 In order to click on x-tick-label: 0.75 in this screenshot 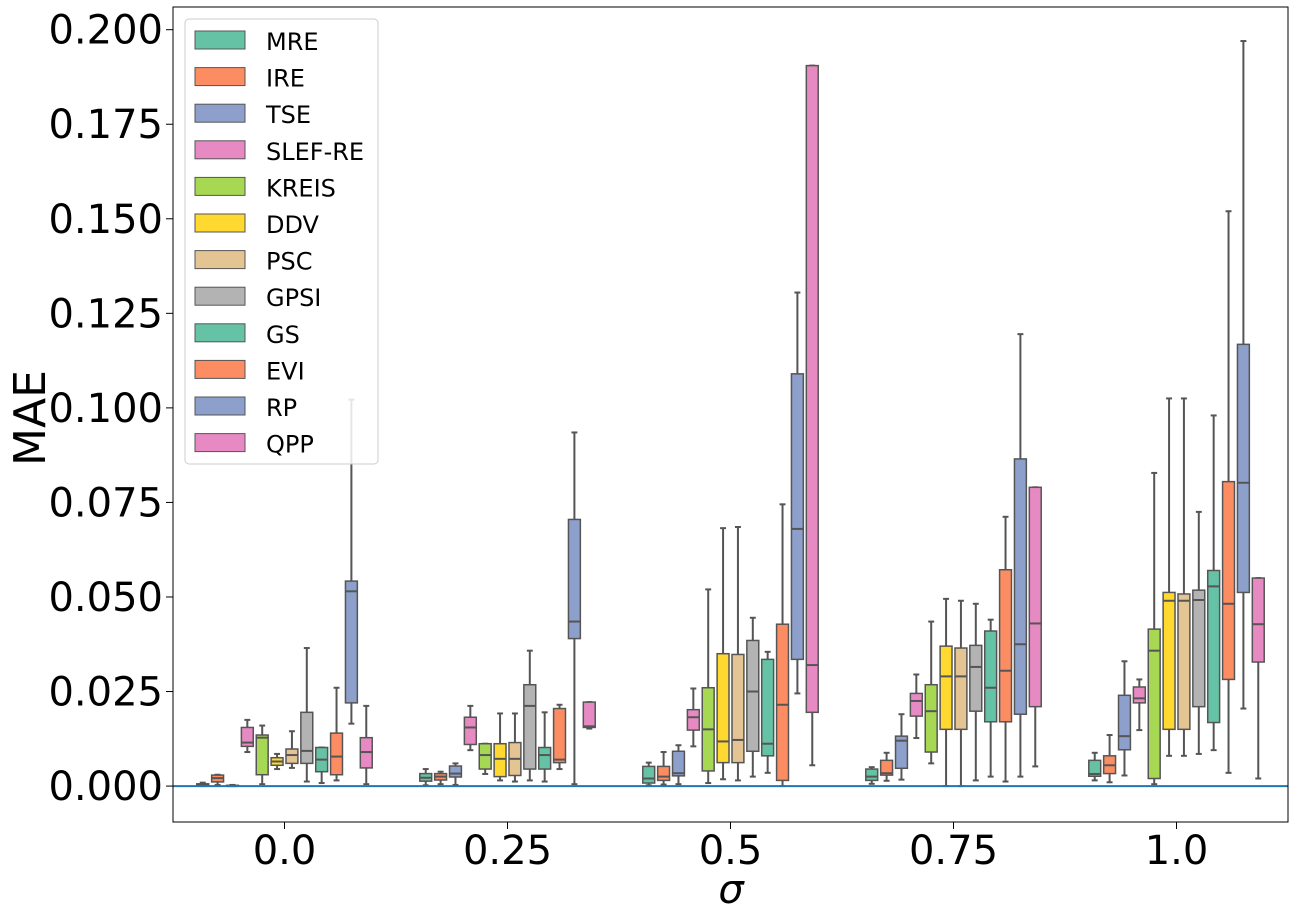, I will do `click(953, 851)`.